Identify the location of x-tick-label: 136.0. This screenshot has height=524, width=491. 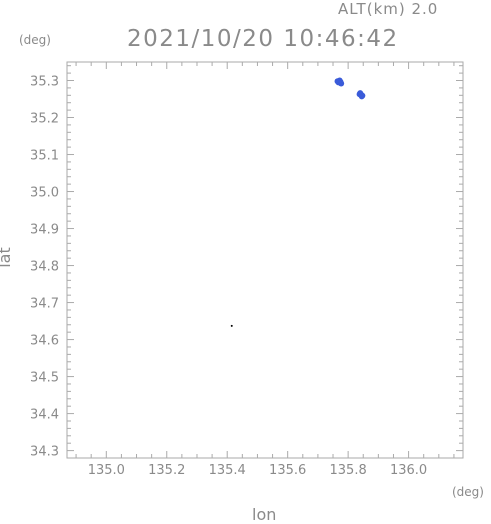
(408, 470).